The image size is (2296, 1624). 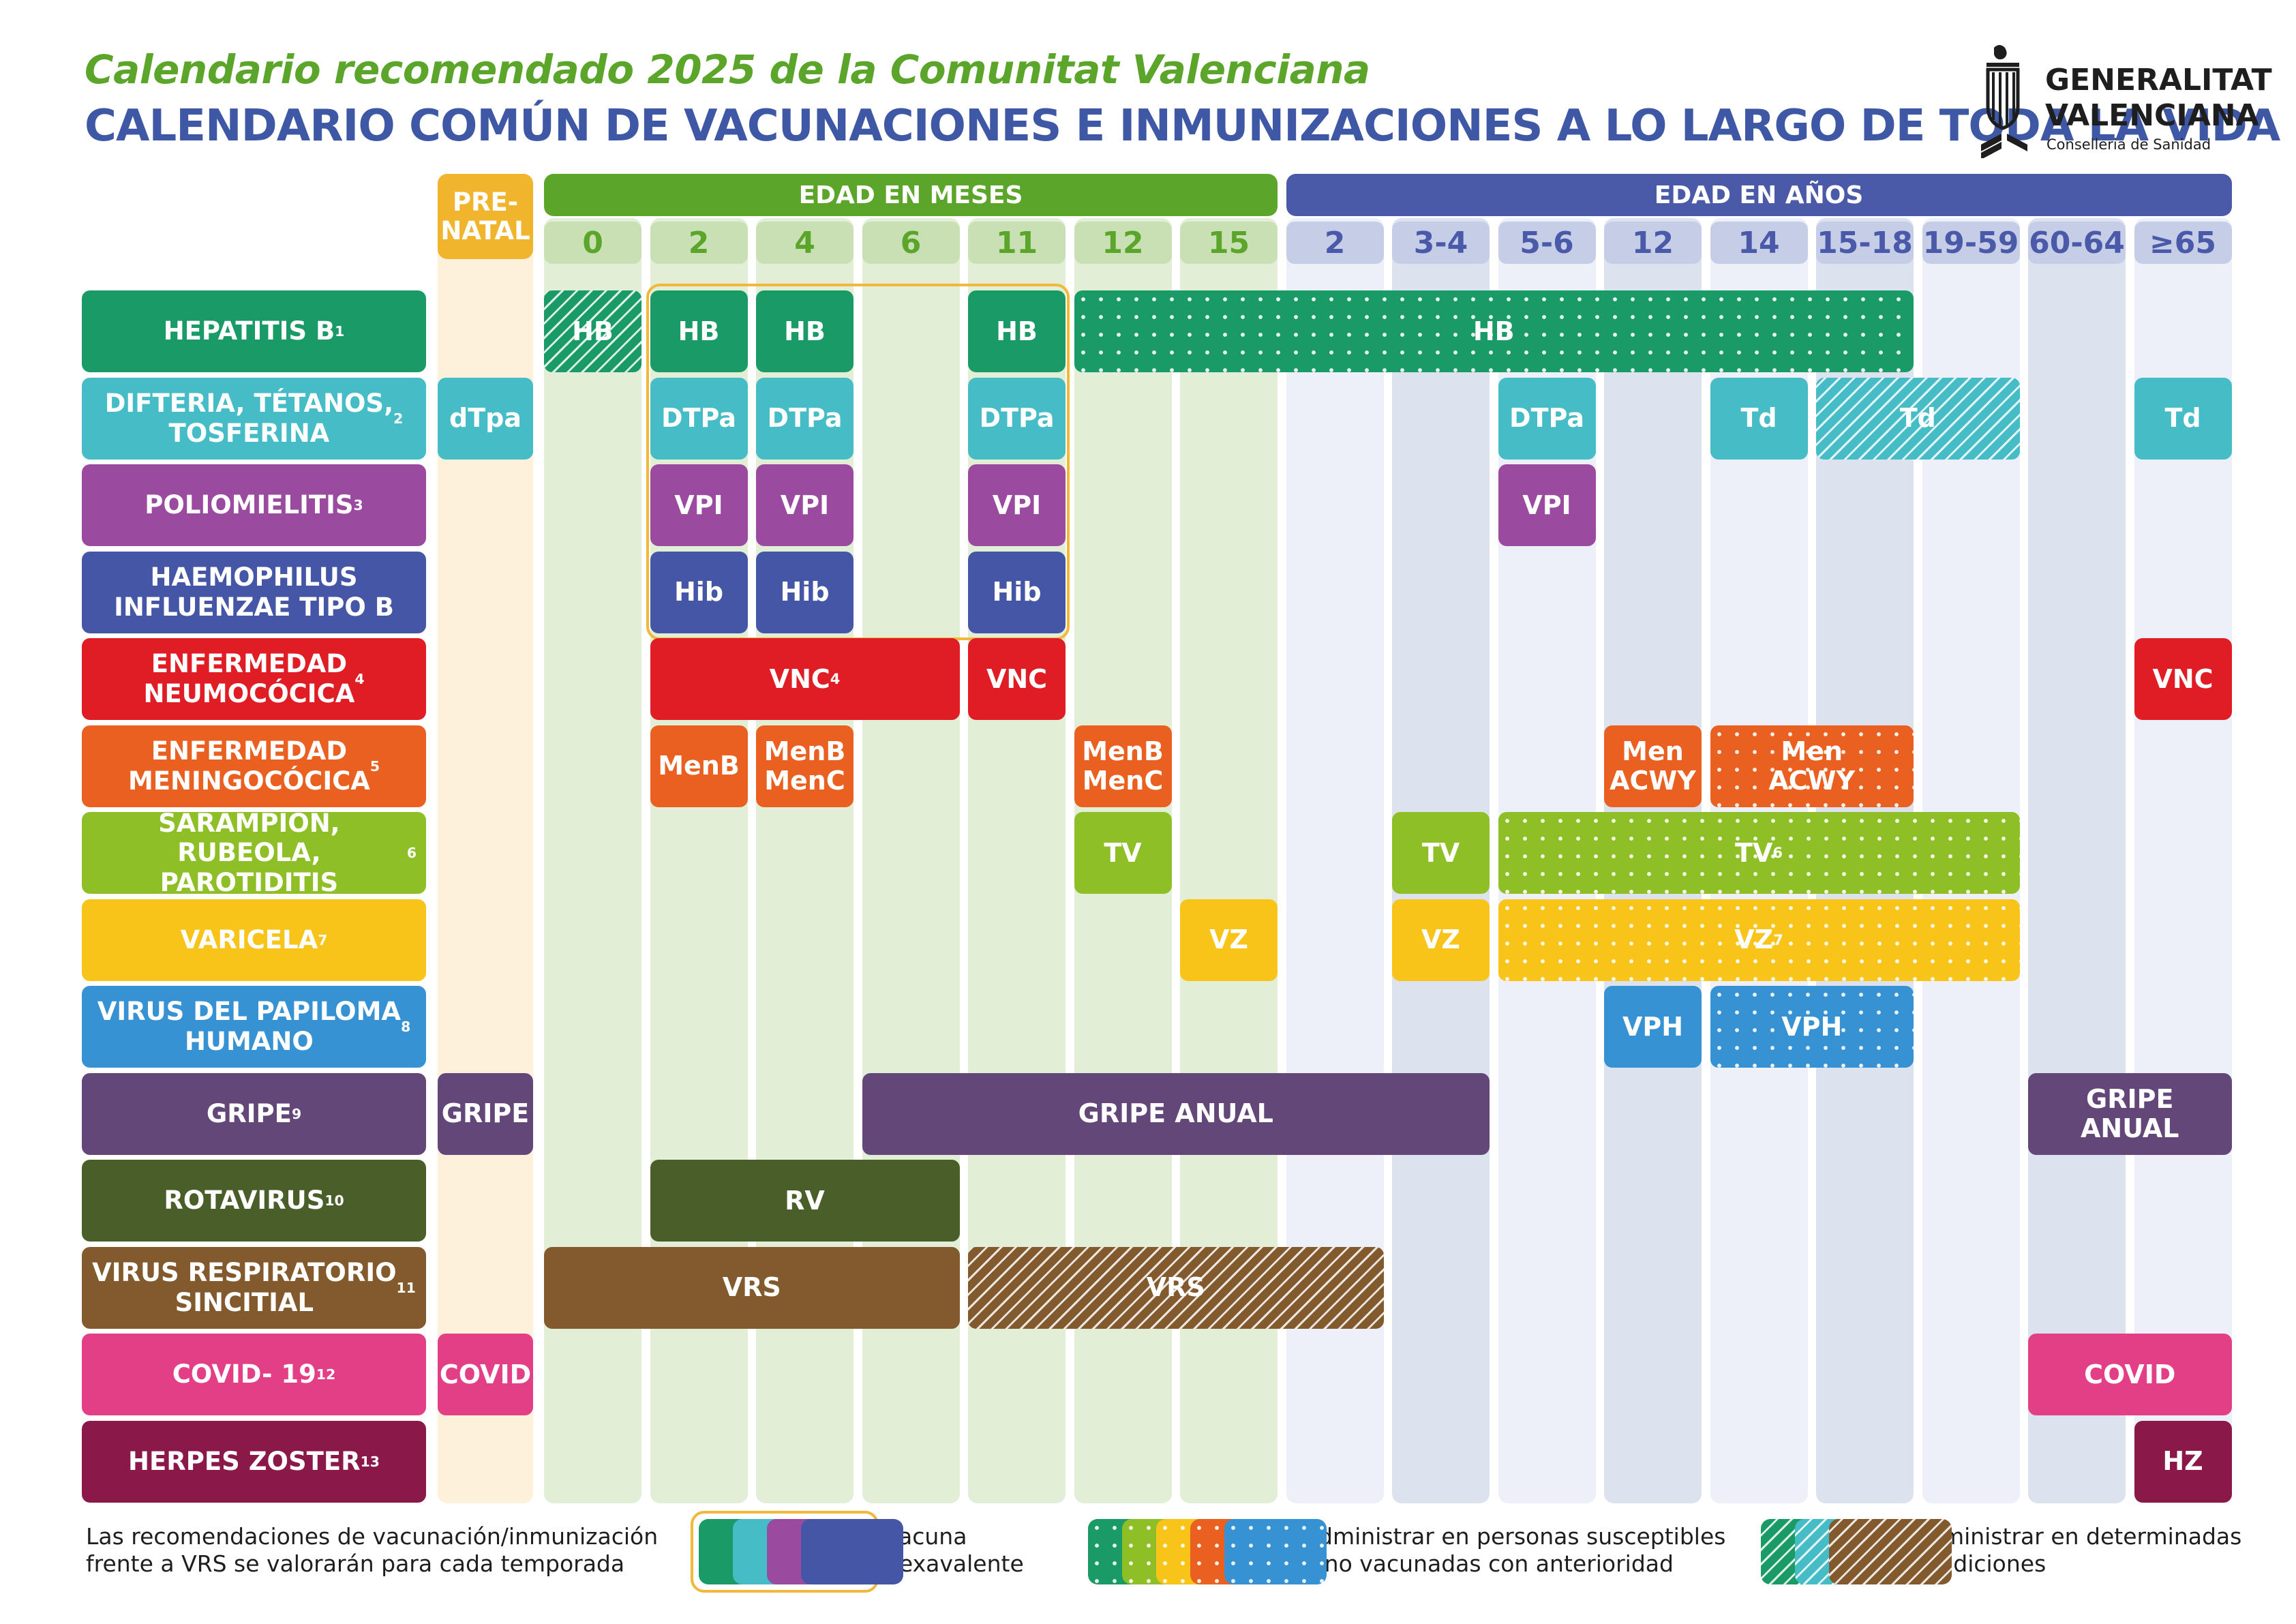 I want to click on vaccine-cell: VZ 7, so click(x=1759, y=940).